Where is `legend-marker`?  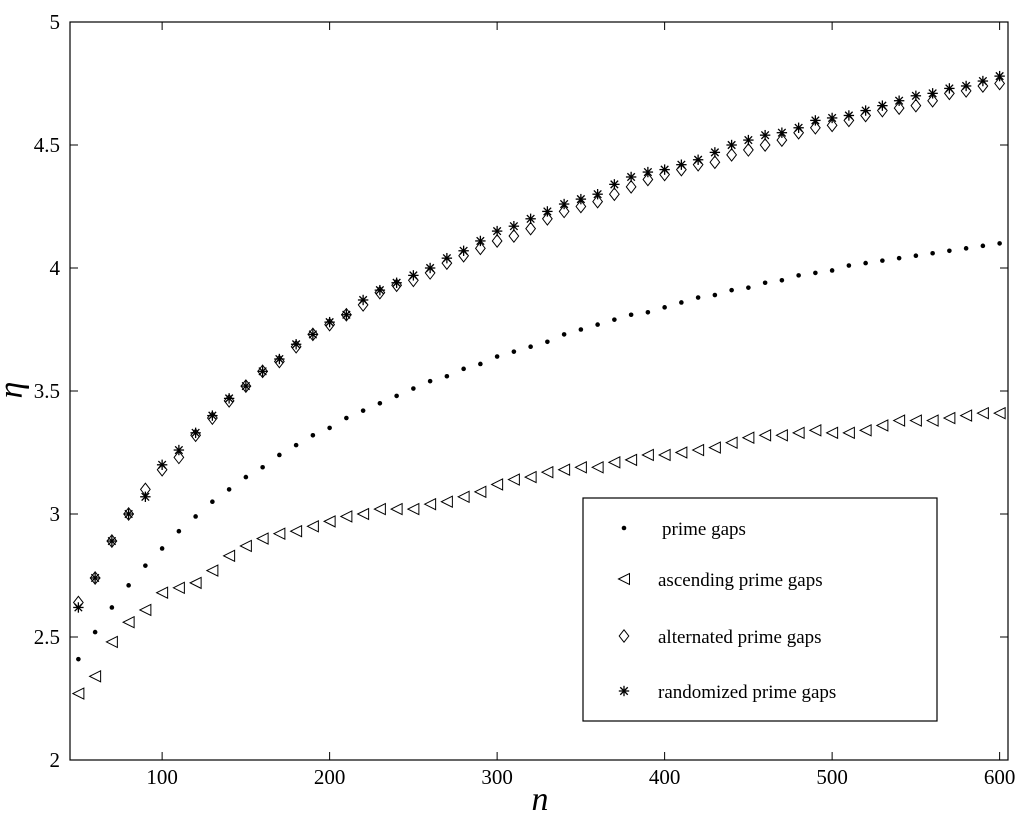 legend-marker is located at coordinates (624, 636).